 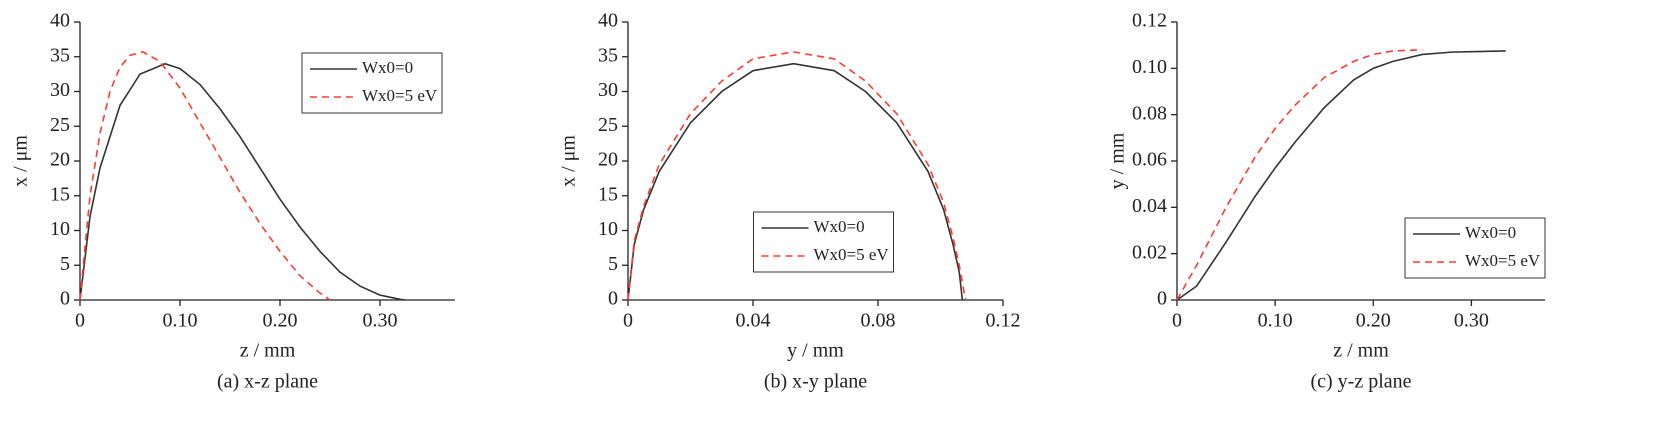 What do you see at coordinates (1003, 321) in the screenshot?
I see `x-tick-label: 0.12` at bounding box center [1003, 321].